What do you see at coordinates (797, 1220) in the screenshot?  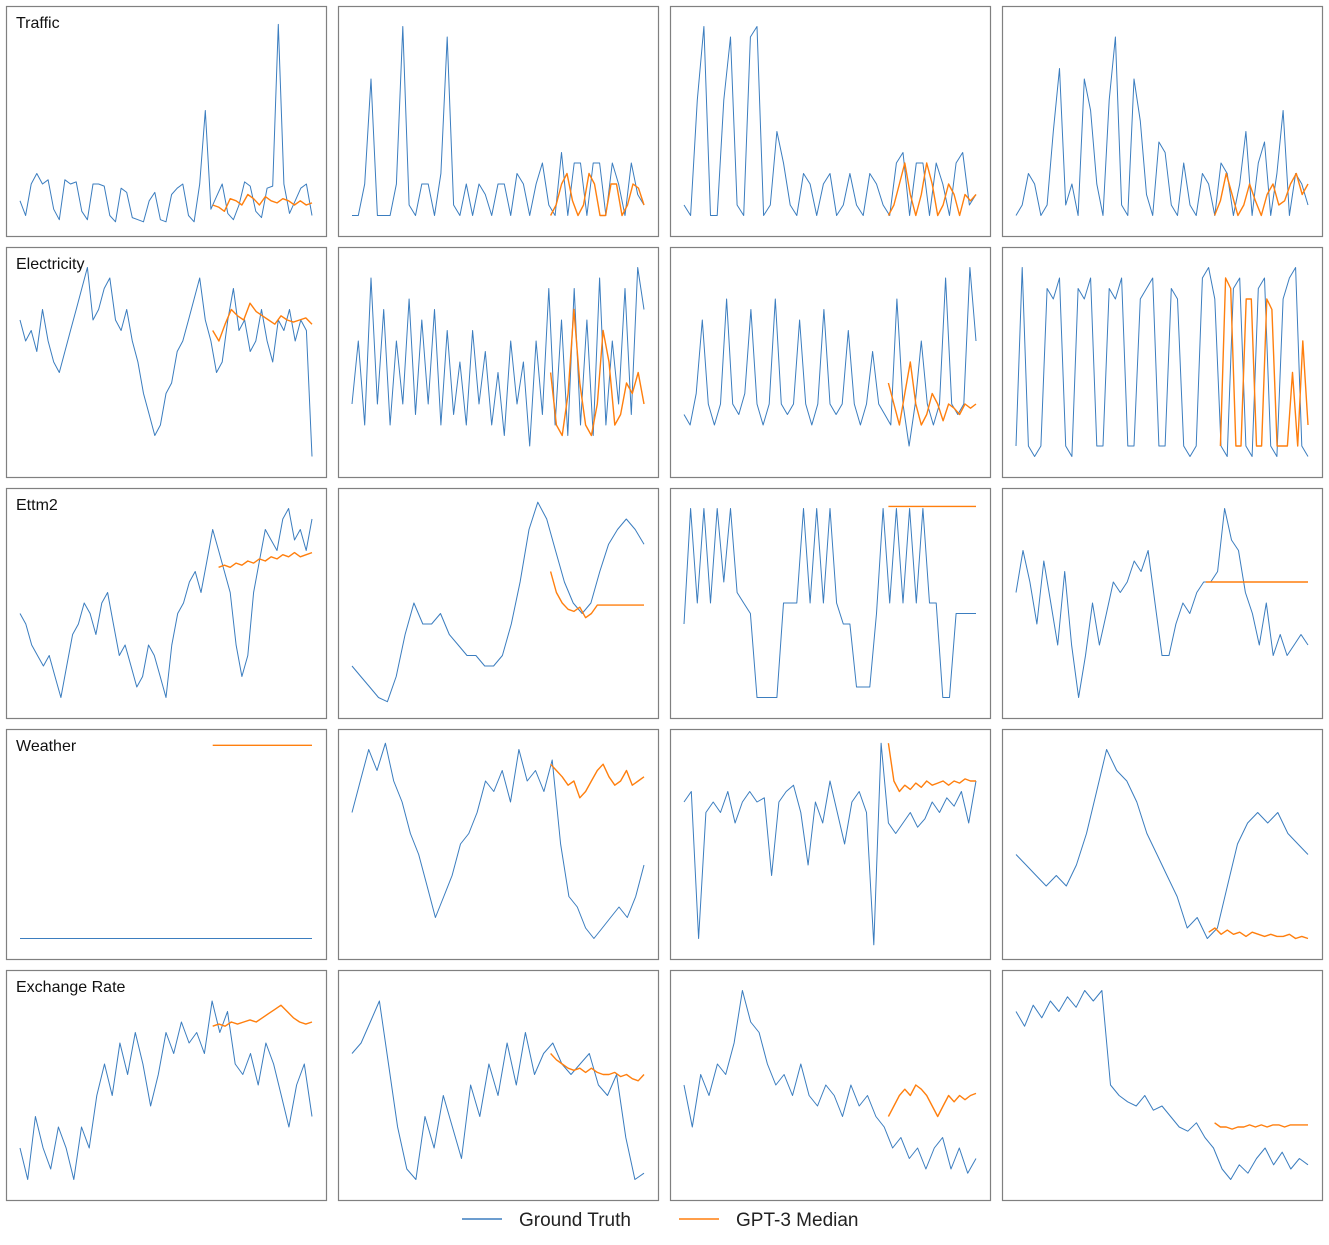 I see `legend-label-gpt3-median: GPT-3 Median` at bounding box center [797, 1220].